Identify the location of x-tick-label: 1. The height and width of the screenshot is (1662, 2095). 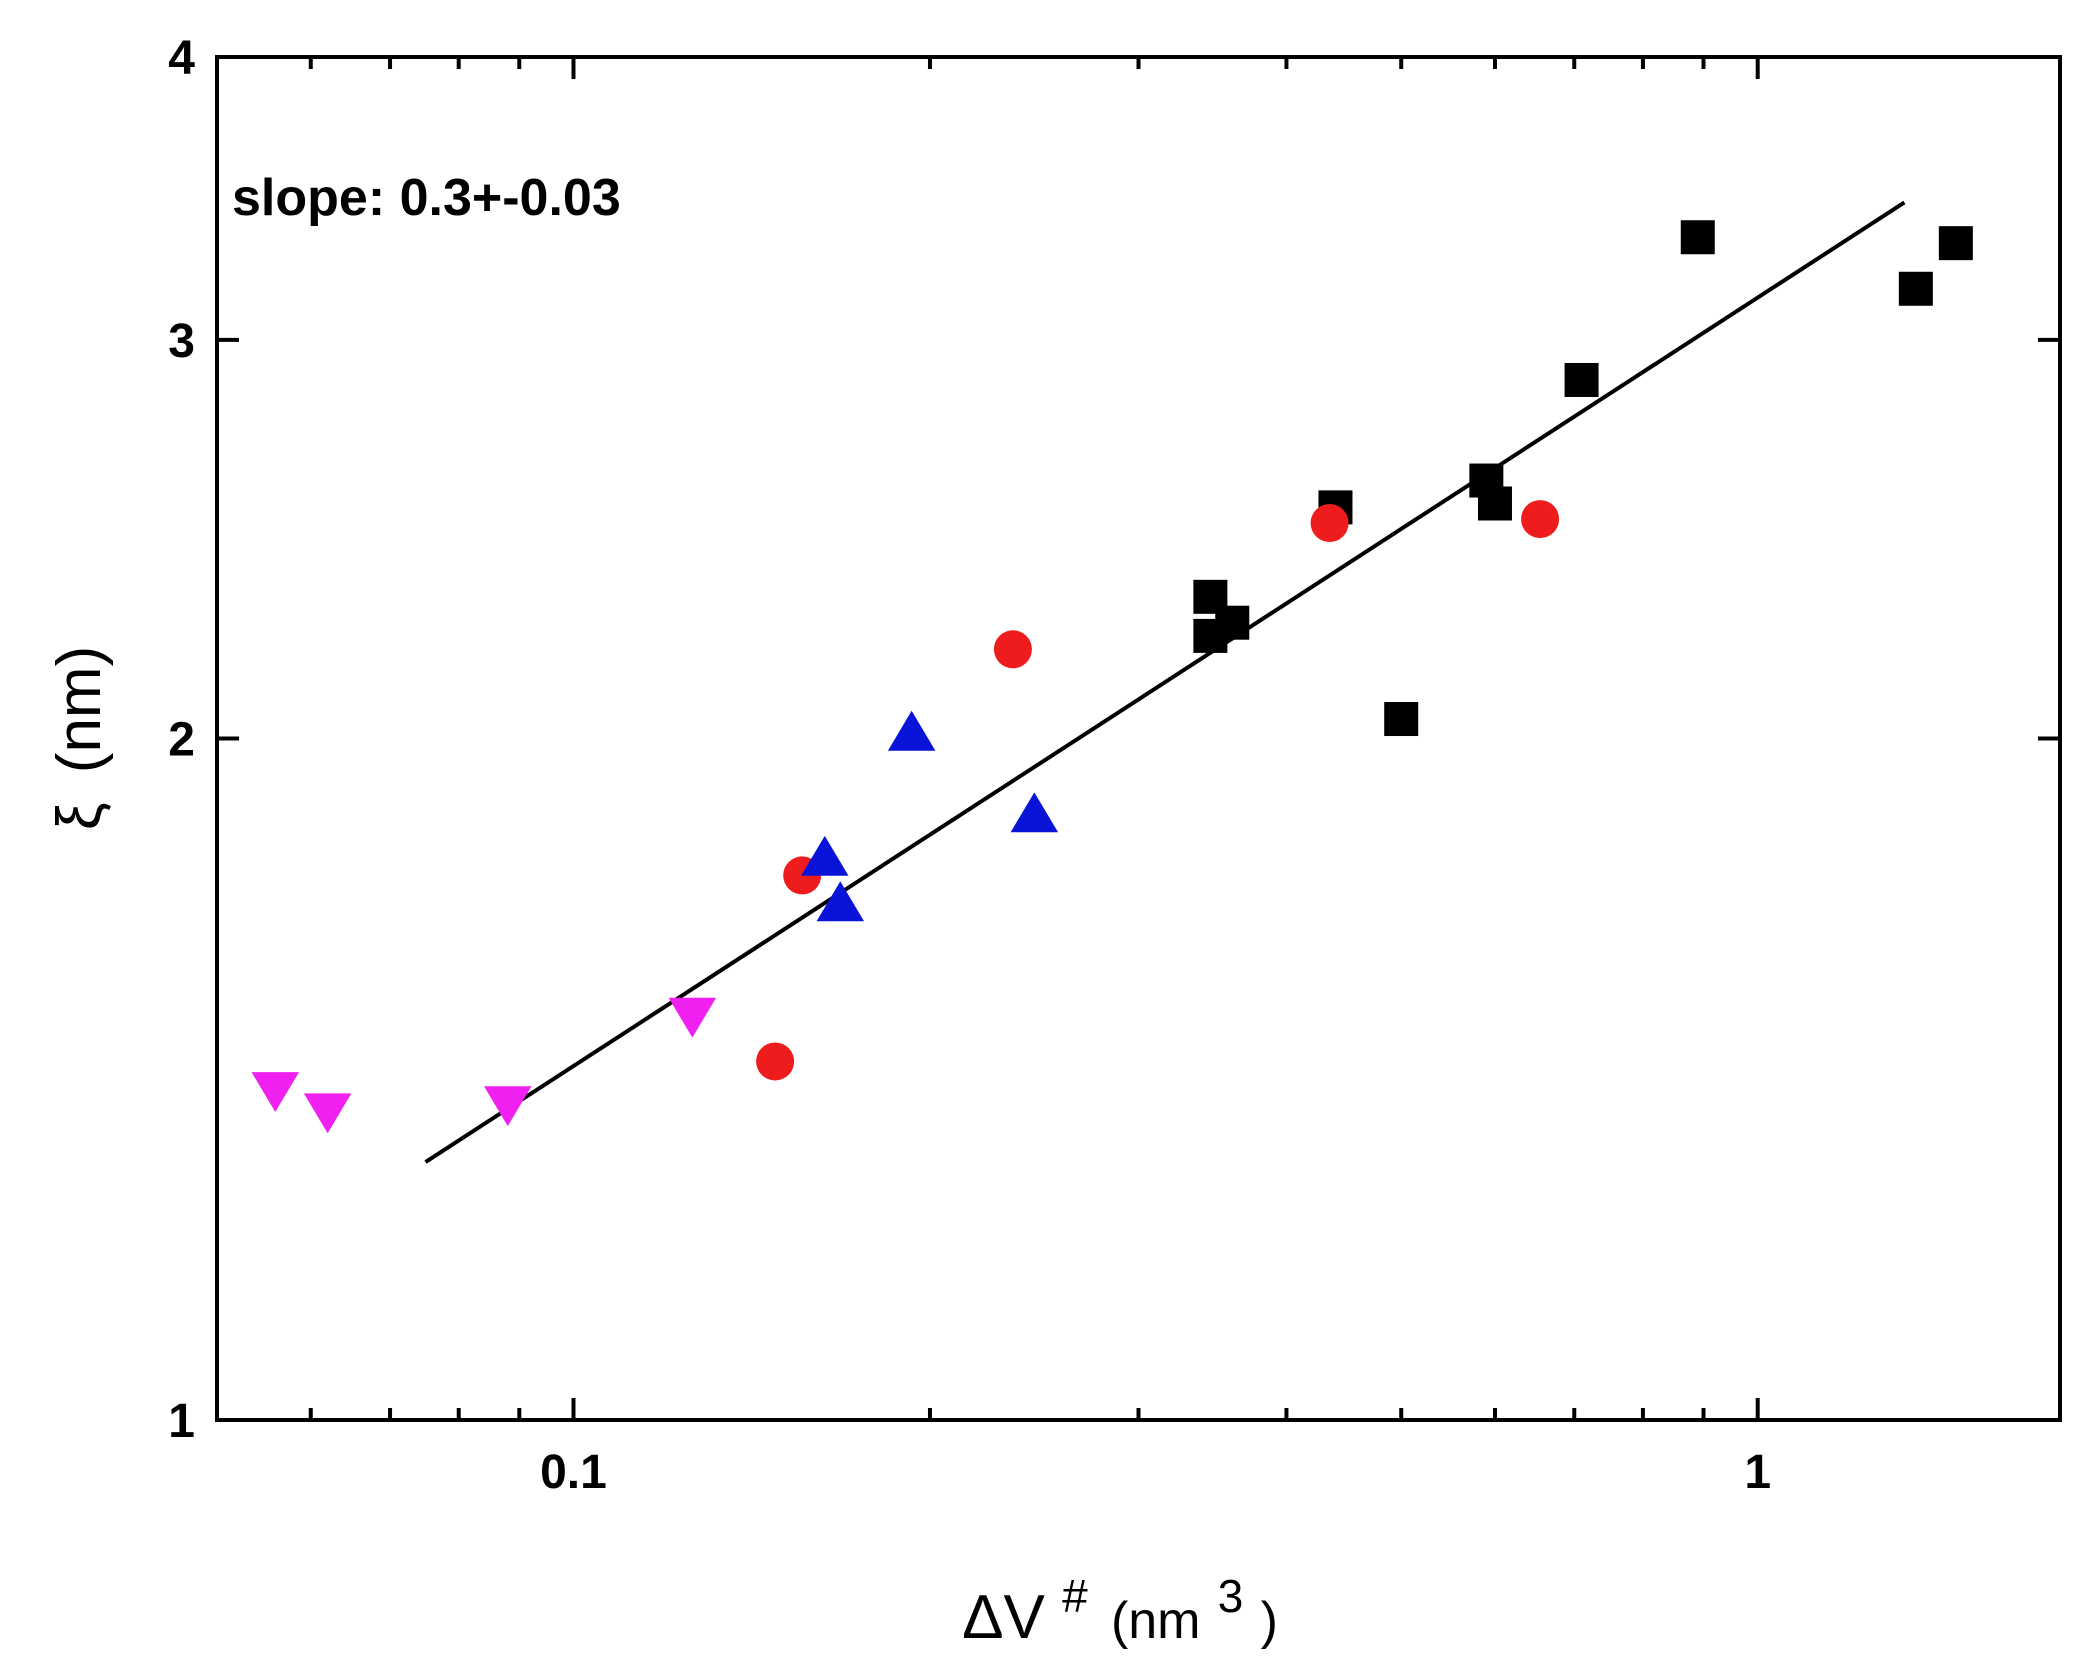
(1757, 1472).